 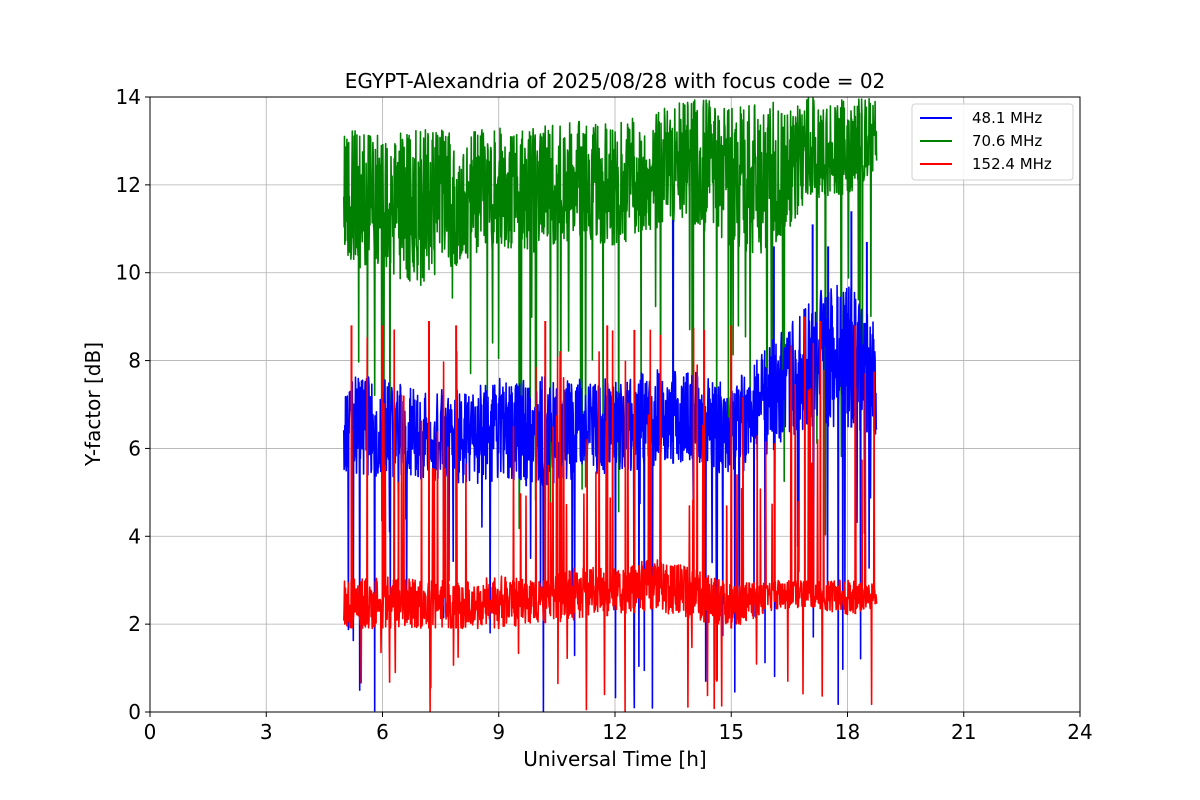 I want to click on y-tick-label: 12, so click(x=128, y=185).